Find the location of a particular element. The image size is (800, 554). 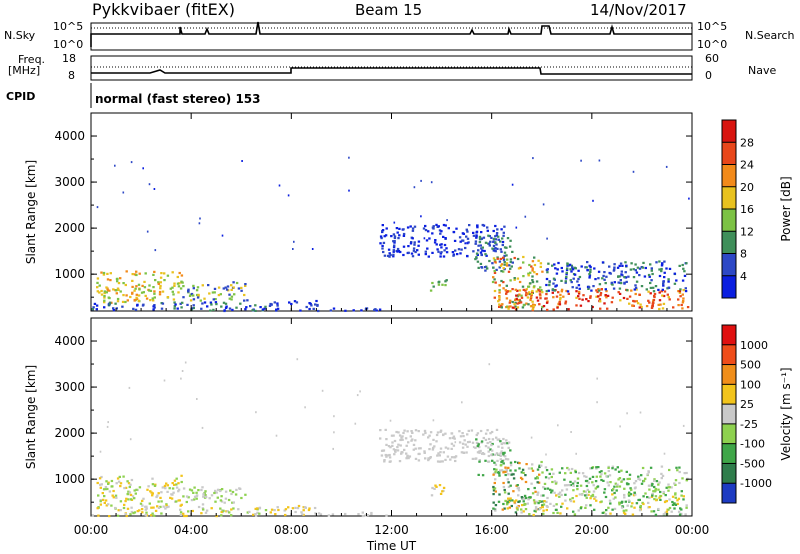

freq-label: Freq. is located at coordinates (32, 59).